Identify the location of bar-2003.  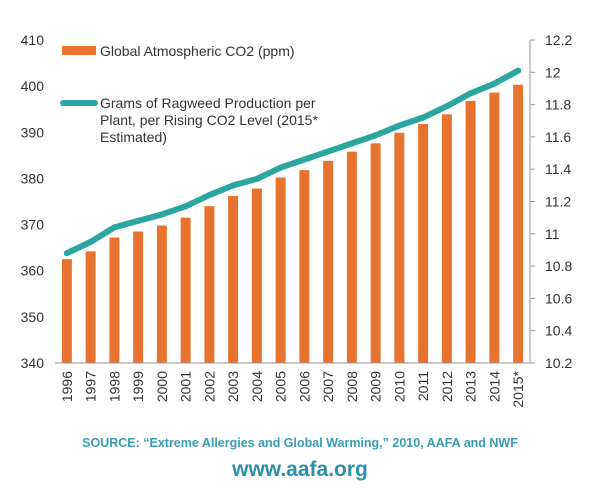
(233, 279).